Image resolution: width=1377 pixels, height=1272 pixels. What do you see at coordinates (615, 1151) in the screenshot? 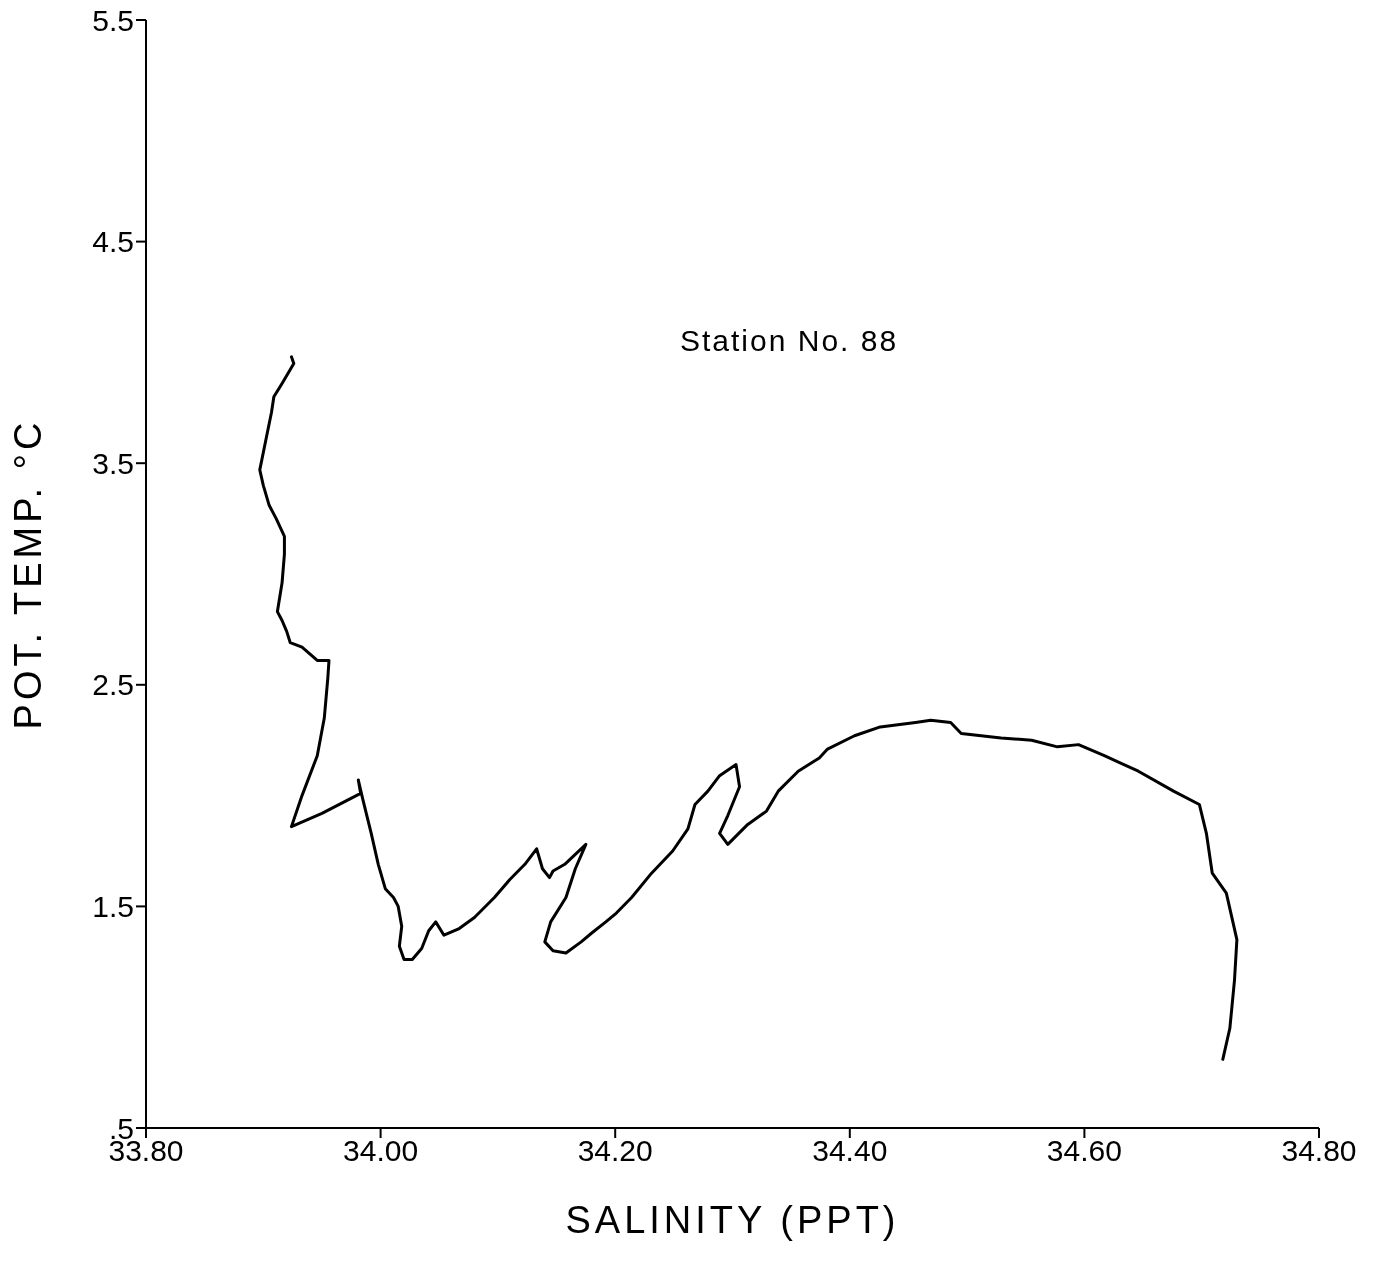
I see `x-tick-label: 34.20` at bounding box center [615, 1151].